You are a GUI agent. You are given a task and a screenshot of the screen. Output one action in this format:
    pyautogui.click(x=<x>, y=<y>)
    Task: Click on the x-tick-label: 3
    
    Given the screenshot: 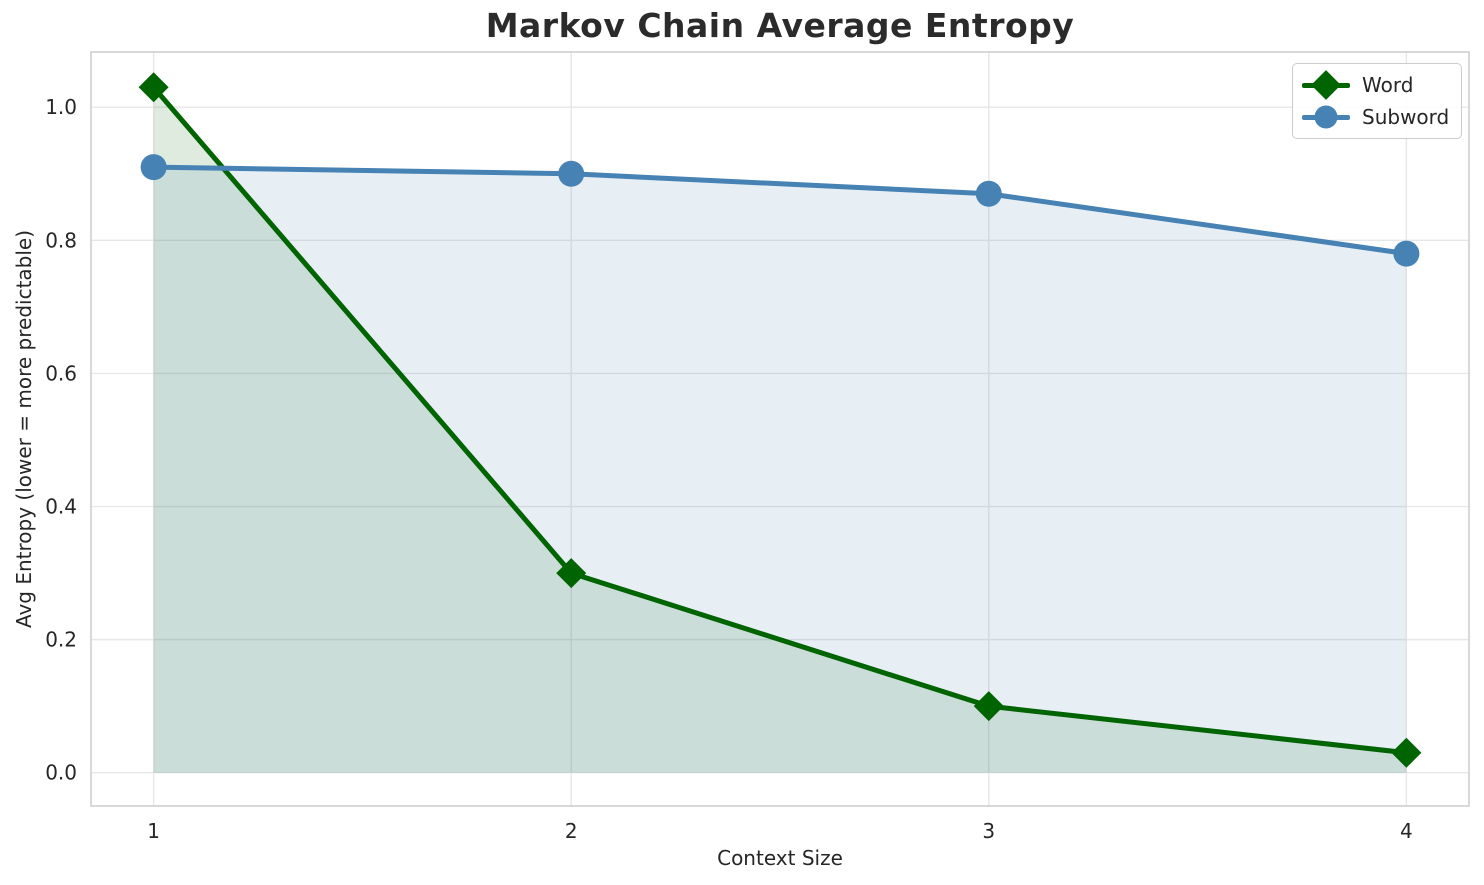 What is the action you would take?
    pyautogui.click(x=988, y=831)
    